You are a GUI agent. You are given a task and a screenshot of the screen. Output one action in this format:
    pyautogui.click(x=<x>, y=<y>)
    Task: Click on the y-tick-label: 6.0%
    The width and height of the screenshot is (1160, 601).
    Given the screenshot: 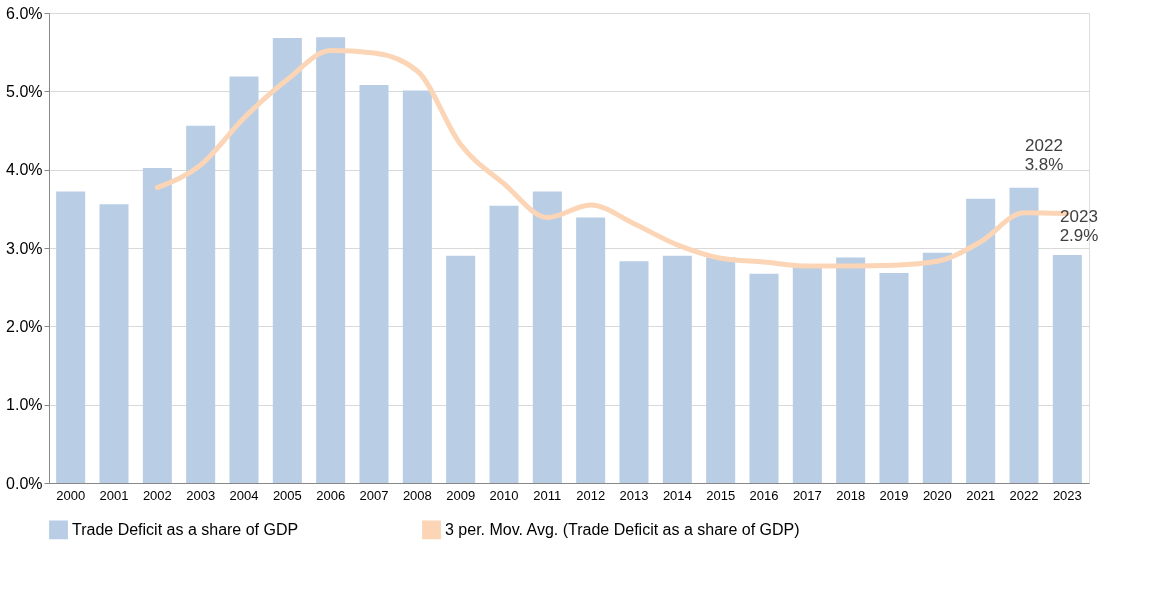 What is the action you would take?
    pyautogui.click(x=24, y=13)
    